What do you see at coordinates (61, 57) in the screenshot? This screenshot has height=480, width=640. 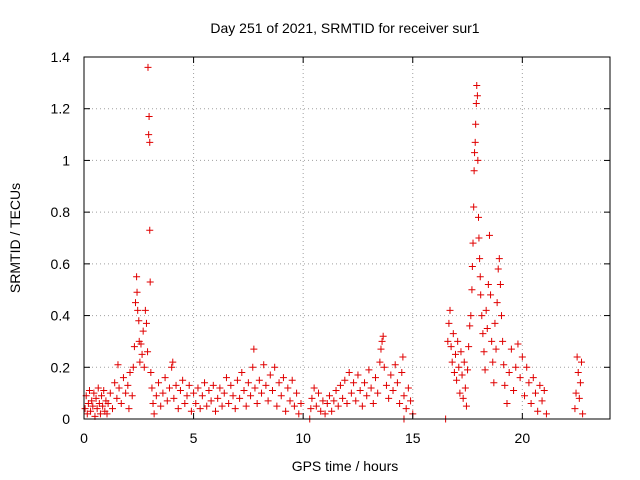 I see `y-tick-label: 1.4` at bounding box center [61, 57].